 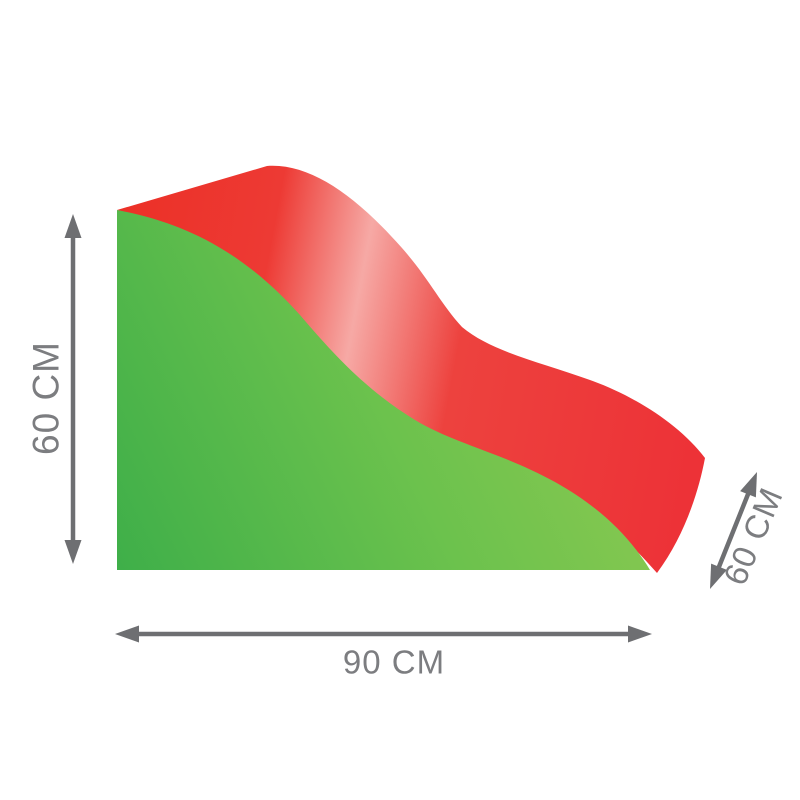 What do you see at coordinates (73, 552) in the screenshot?
I see `arrow-down-icon` at bounding box center [73, 552].